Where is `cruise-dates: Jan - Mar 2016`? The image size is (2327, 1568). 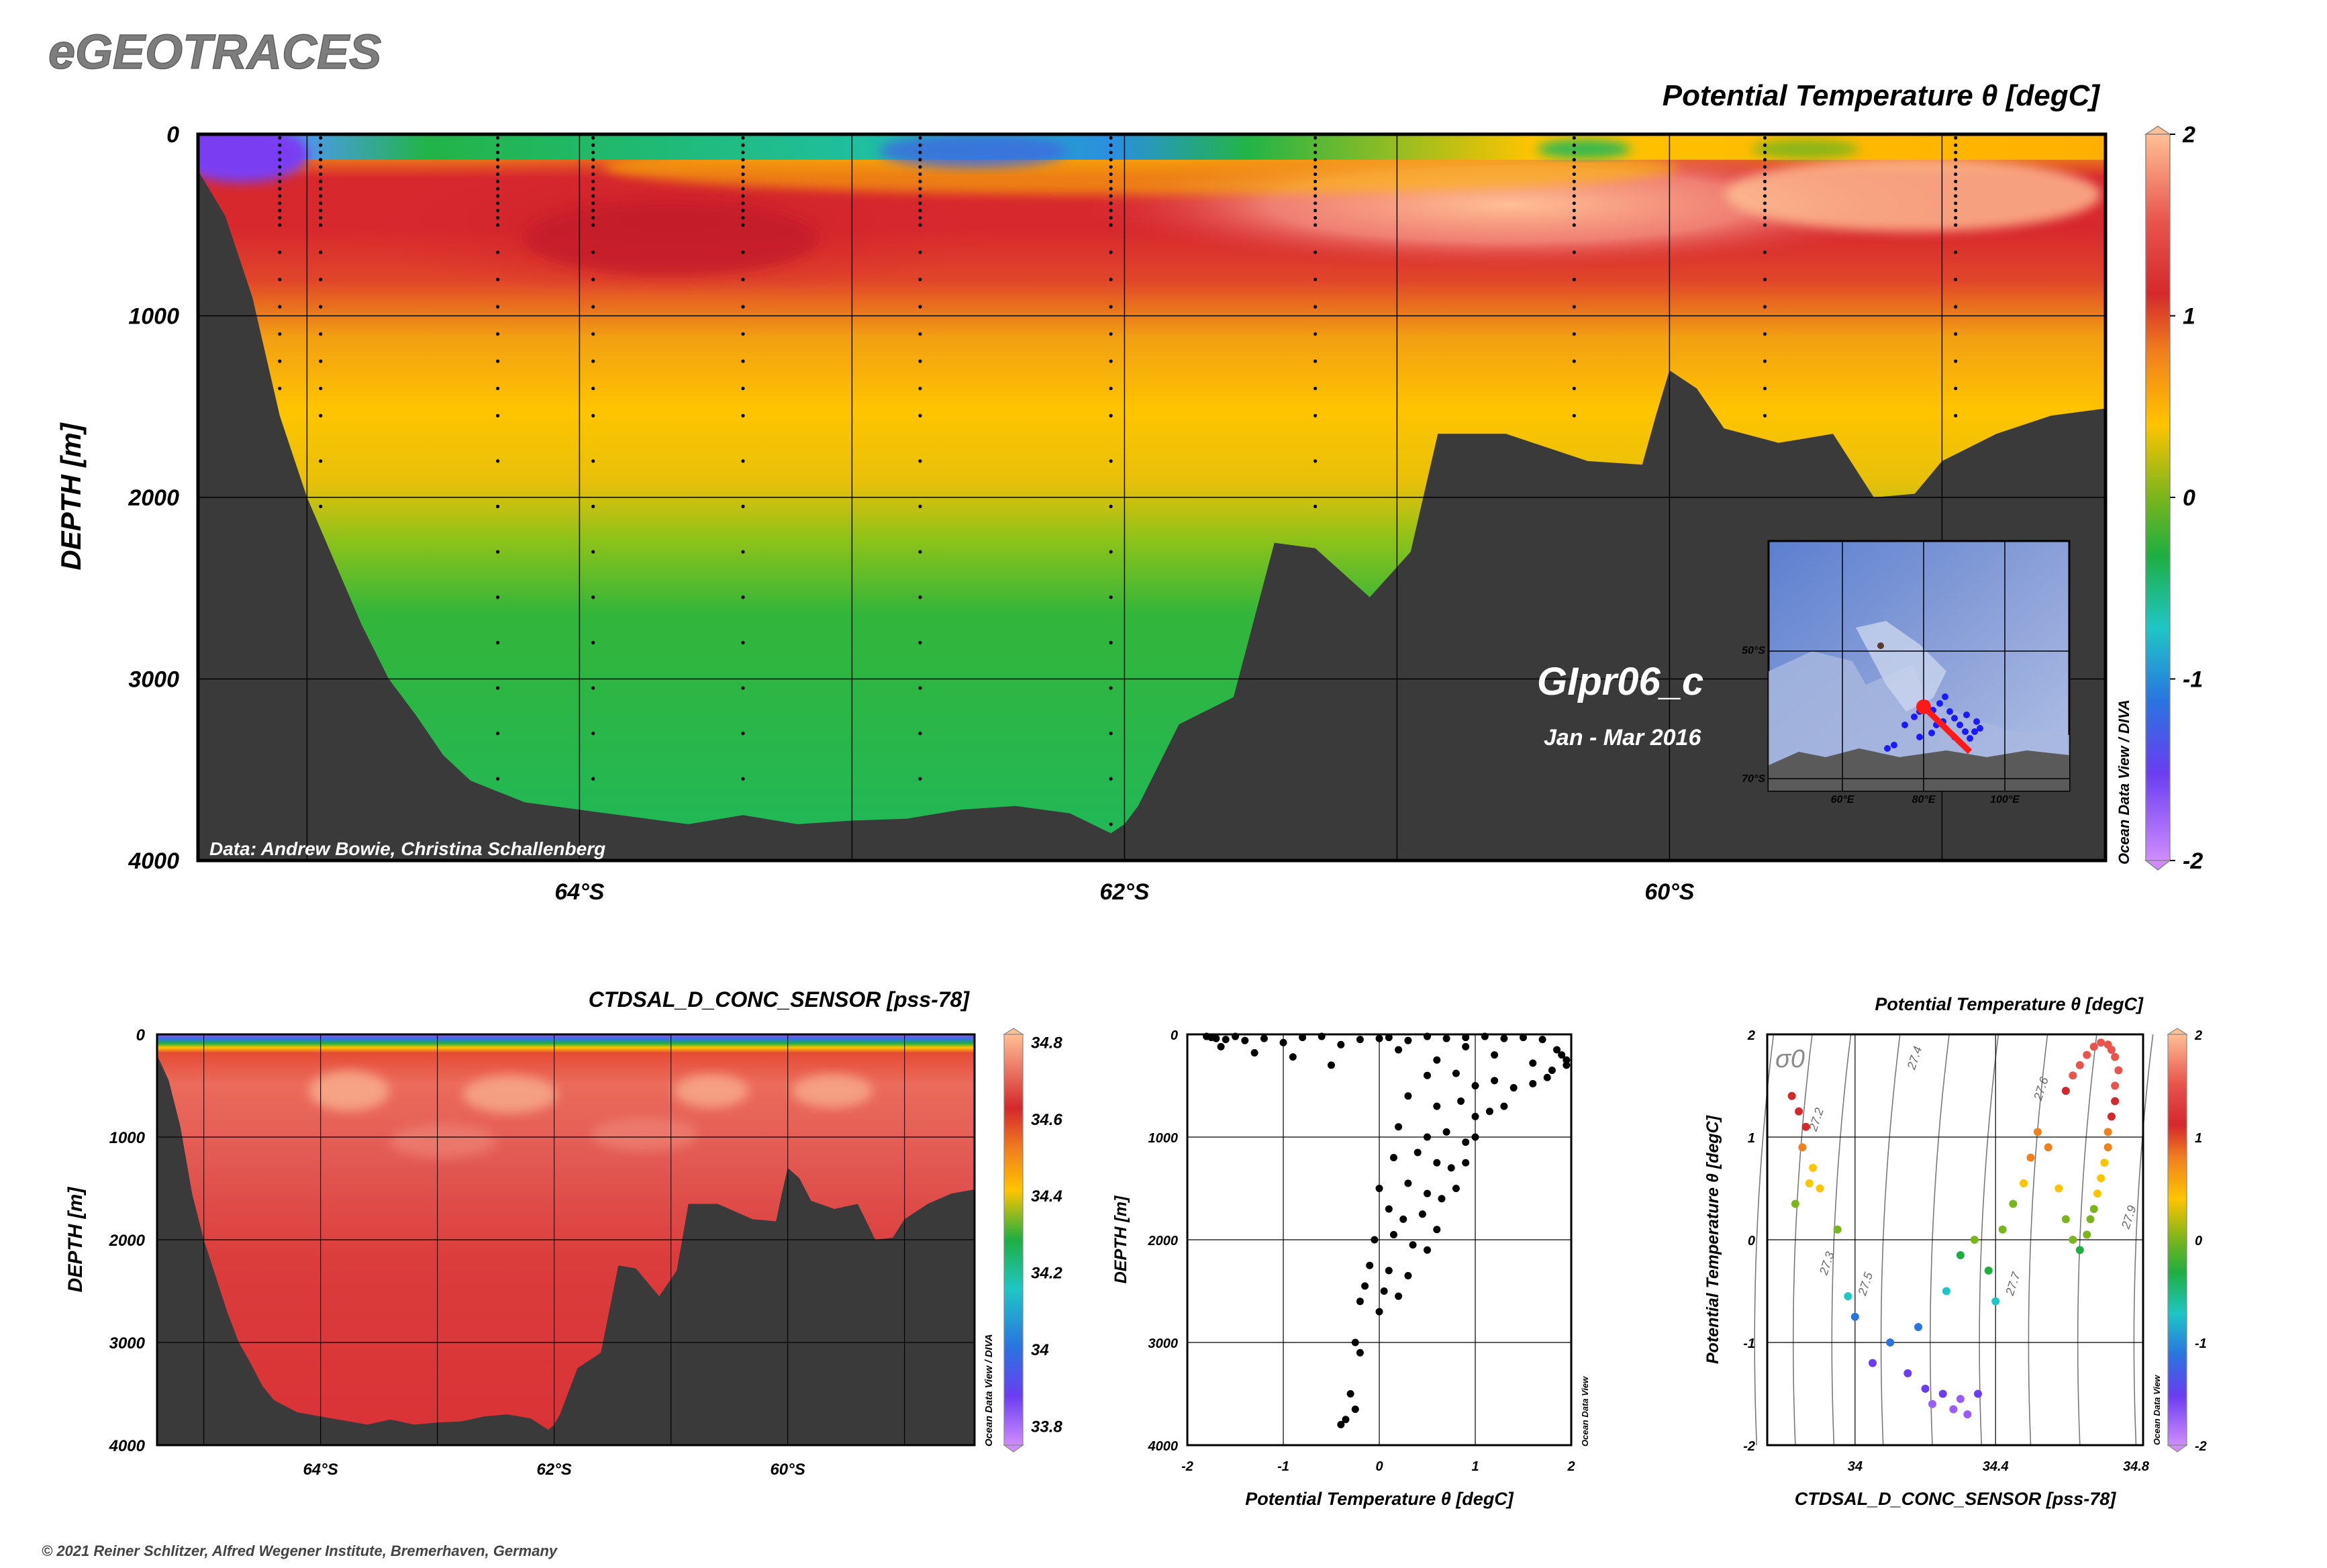 cruise-dates: Jan - Mar 2016 is located at coordinates (1622, 738).